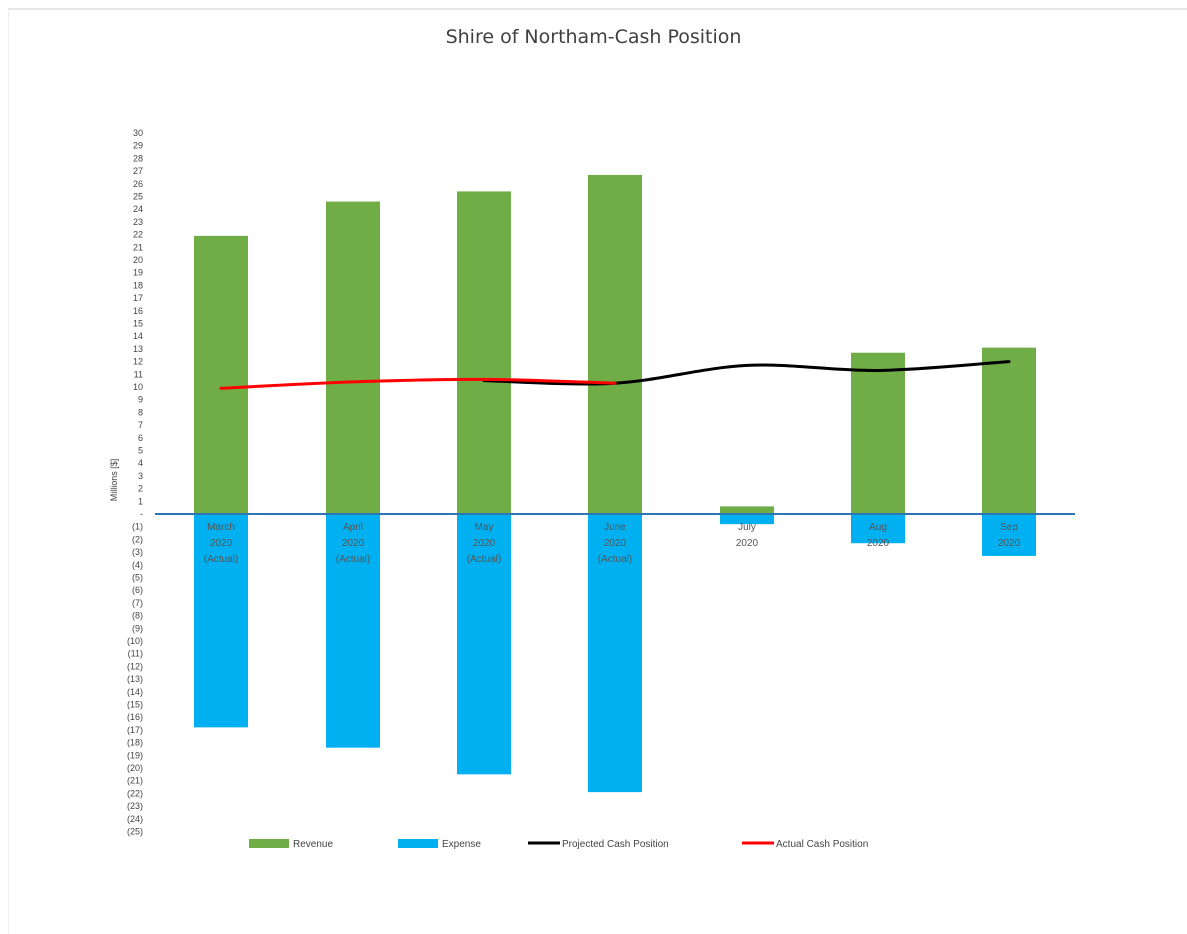  I want to click on y-tick-label: (8), so click(137, 616).